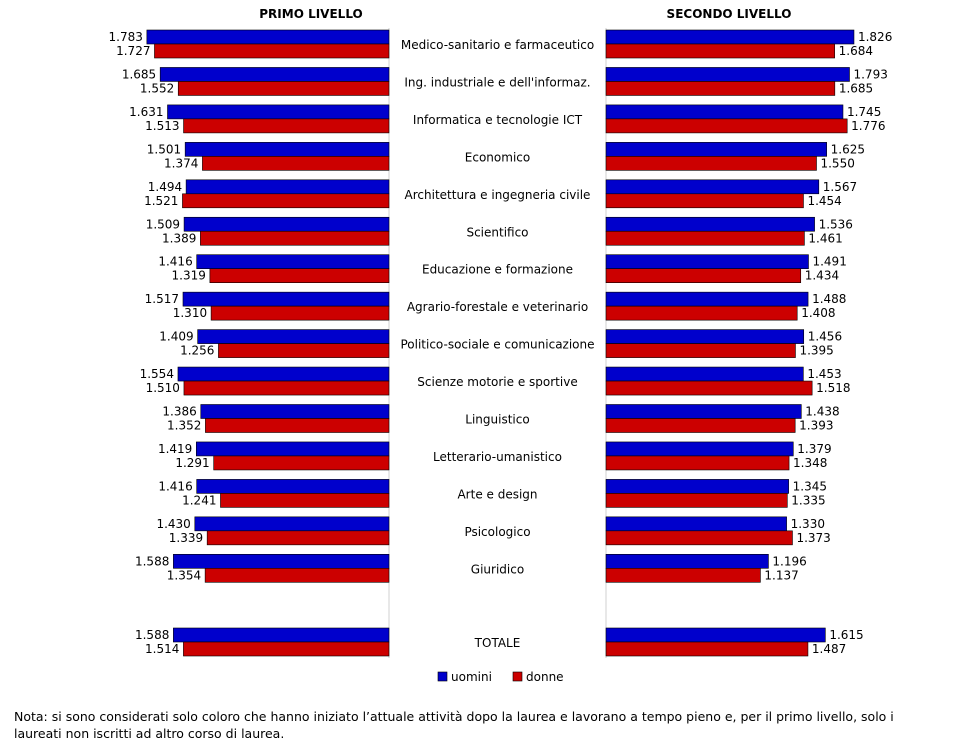 This screenshot has width=955, height=747. I want to click on value-label-secondo-uomini: 1.793, so click(870, 74).